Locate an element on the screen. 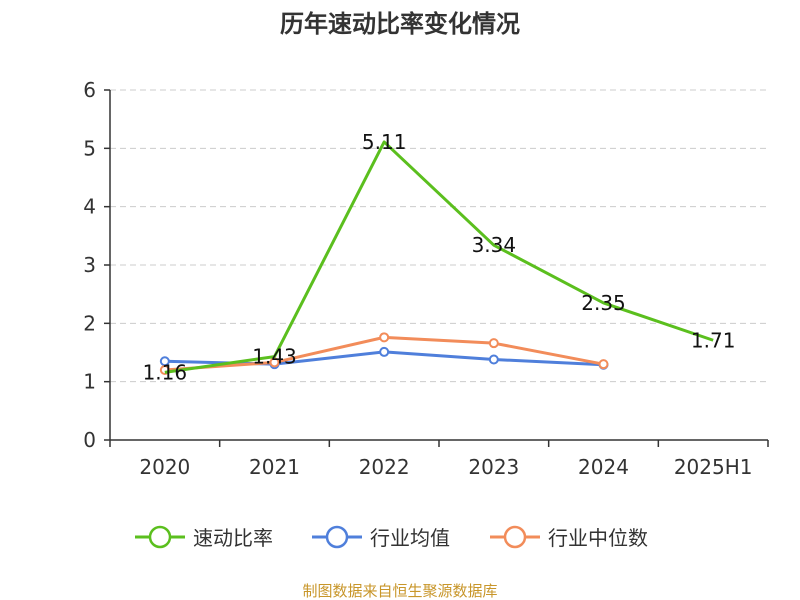 This screenshot has height=600, width=800. data-label: 5.11 is located at coordinates (384, 142).